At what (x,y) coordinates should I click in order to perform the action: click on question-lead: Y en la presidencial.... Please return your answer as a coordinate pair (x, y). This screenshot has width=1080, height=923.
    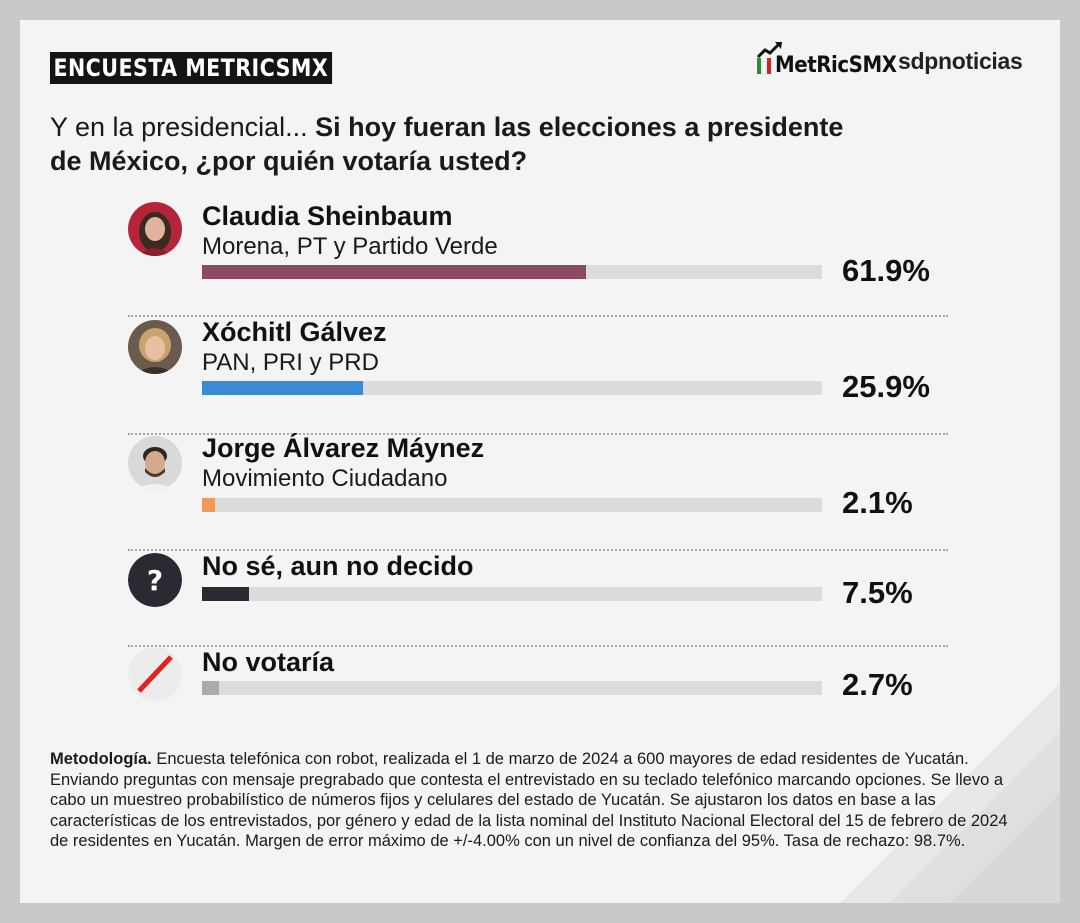
    Looking at the image, I should click on (183, 127).